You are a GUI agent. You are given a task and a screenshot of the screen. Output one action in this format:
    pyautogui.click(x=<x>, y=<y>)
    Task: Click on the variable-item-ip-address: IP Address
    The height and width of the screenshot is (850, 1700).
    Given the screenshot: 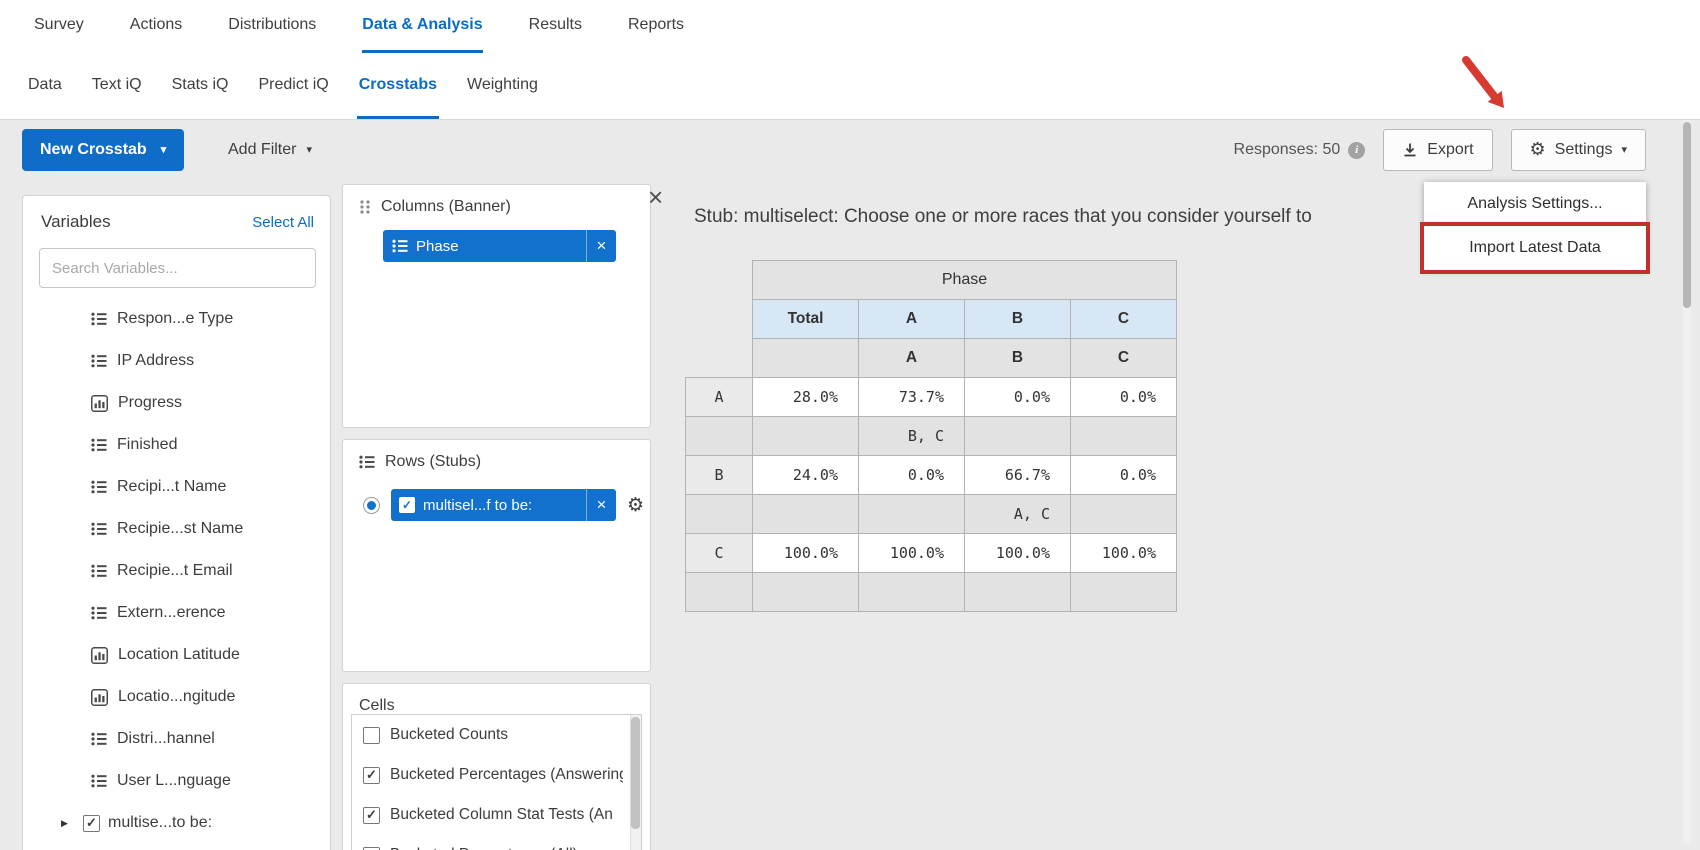 What is the action you would take?
    pyautogui.click(x=176, y=361)
    